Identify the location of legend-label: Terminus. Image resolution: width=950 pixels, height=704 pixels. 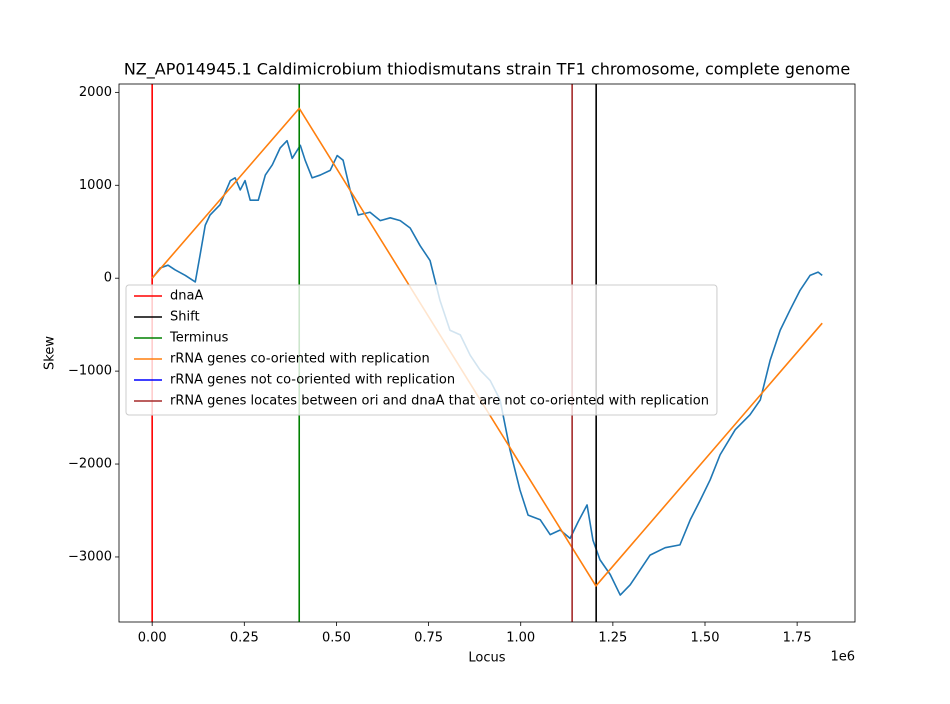
(199, 338).